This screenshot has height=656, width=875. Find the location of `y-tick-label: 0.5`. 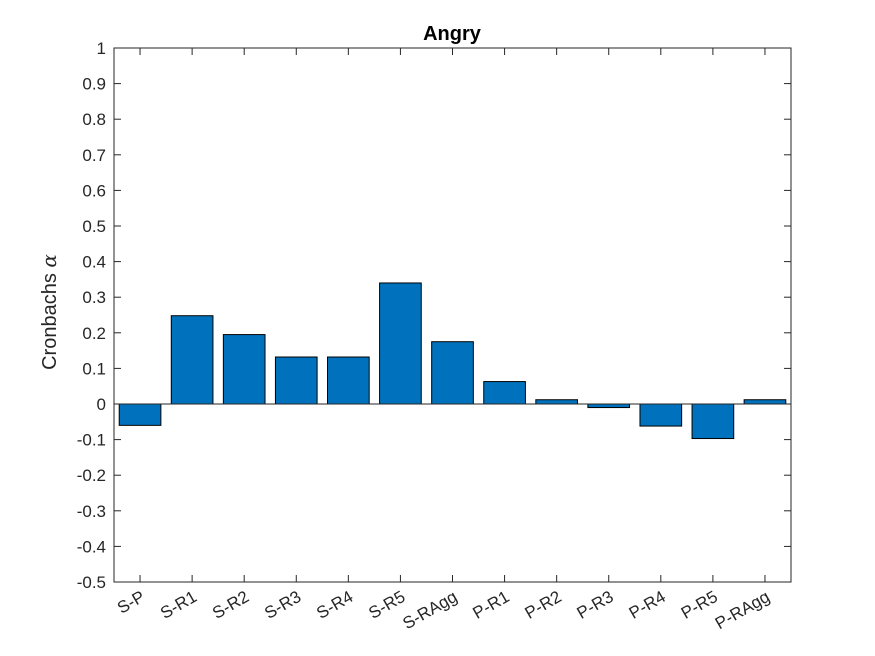

y-tick-label: 0.5 is located at coordinates (94, 226).